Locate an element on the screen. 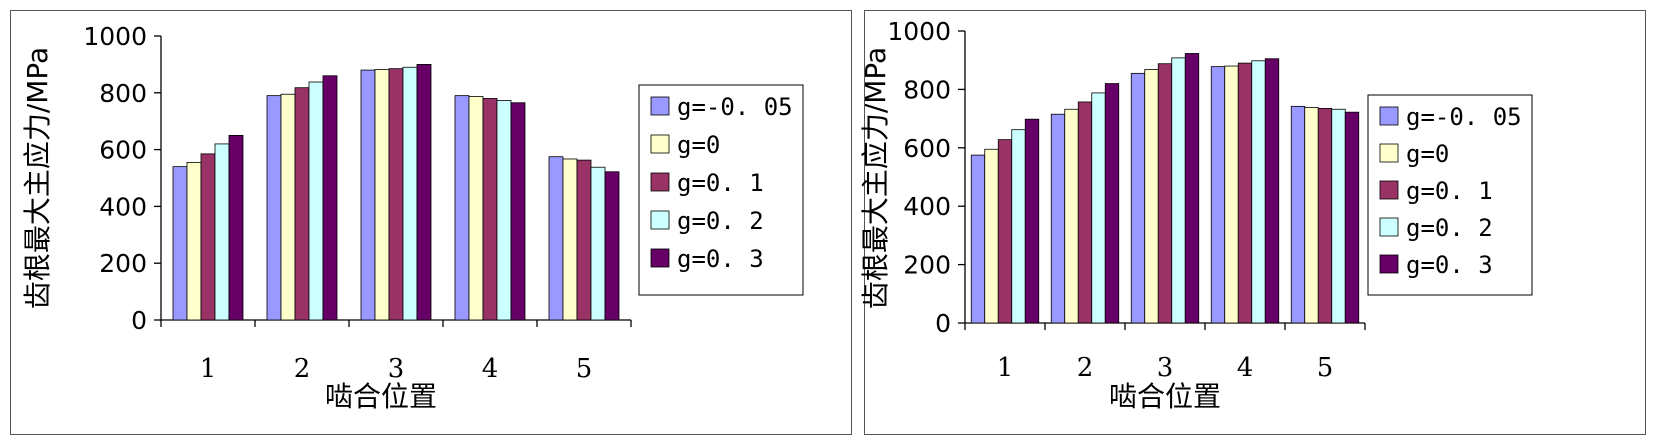 The height and width of the screenshot is (448, 1654). x-category-label: 4 is located at coordinates (1245, 368).